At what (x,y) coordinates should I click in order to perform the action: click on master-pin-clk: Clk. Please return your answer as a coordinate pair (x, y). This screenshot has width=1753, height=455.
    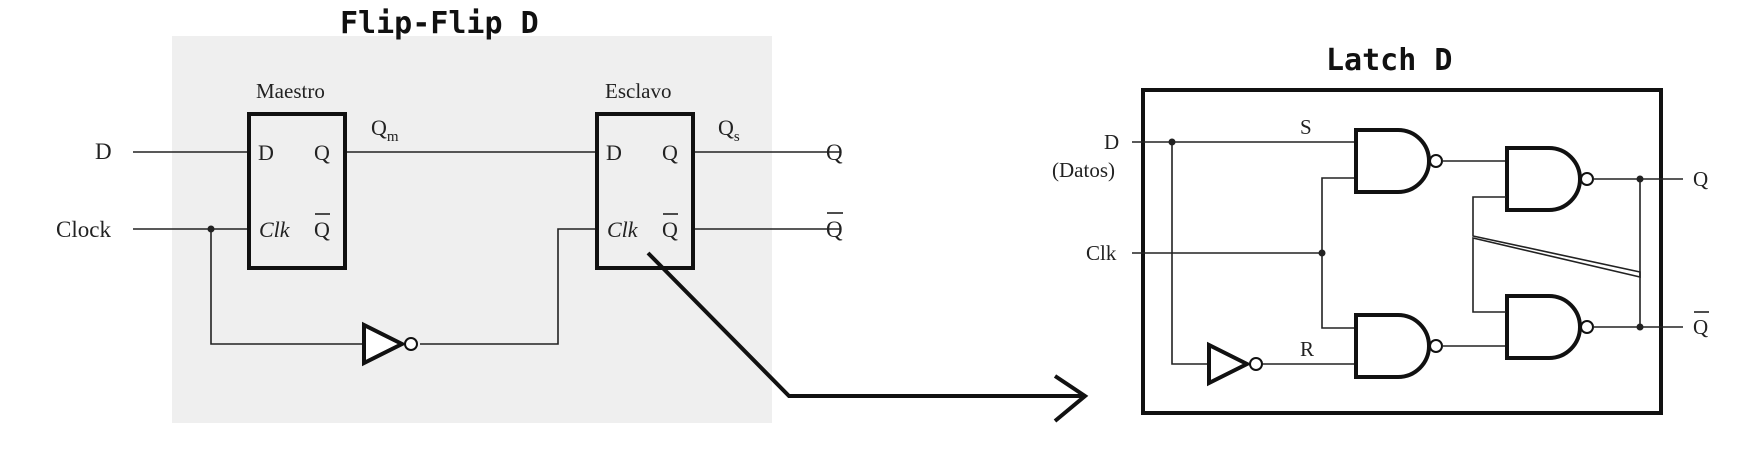
    Looking at the image, I should click on (275, 229).